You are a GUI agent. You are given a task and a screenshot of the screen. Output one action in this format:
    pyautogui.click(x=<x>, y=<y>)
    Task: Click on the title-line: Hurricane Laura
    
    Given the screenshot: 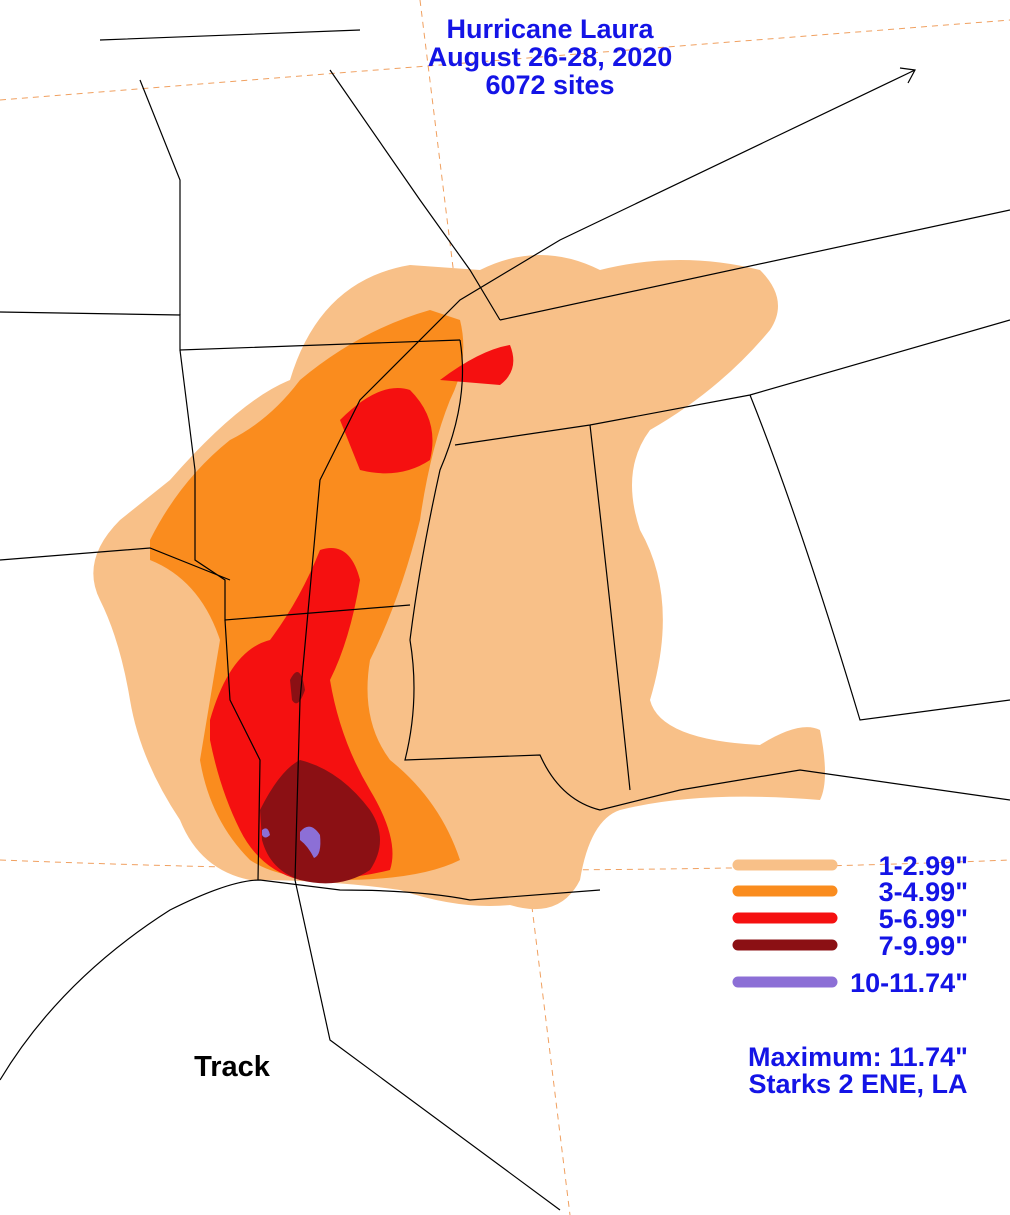 What is the action you would take?
    pyautogui.click(x=550, y=29)
    